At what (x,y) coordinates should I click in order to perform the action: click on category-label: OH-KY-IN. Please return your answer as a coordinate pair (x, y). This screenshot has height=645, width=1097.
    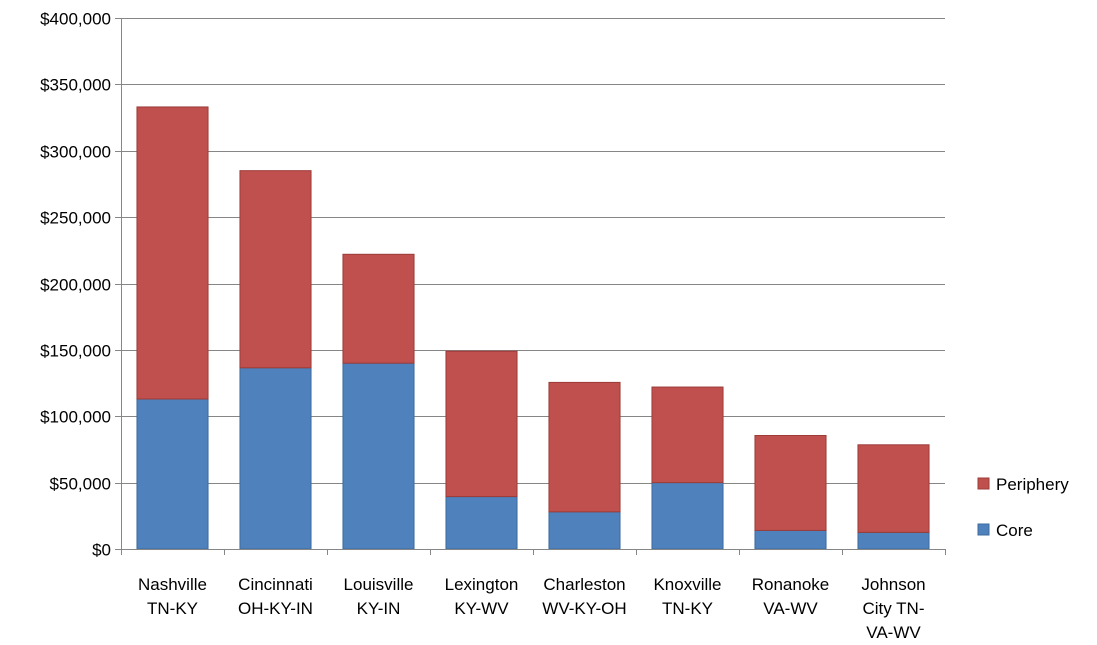
    Looking at the image, I should click on (275, 608).